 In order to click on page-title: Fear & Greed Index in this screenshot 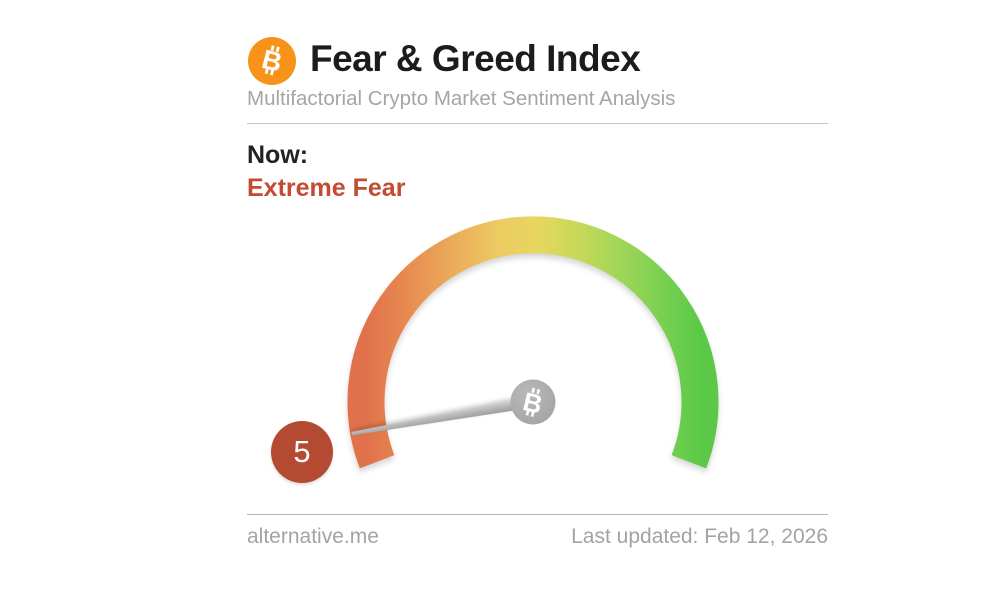, I will do `click(475, 58)`.